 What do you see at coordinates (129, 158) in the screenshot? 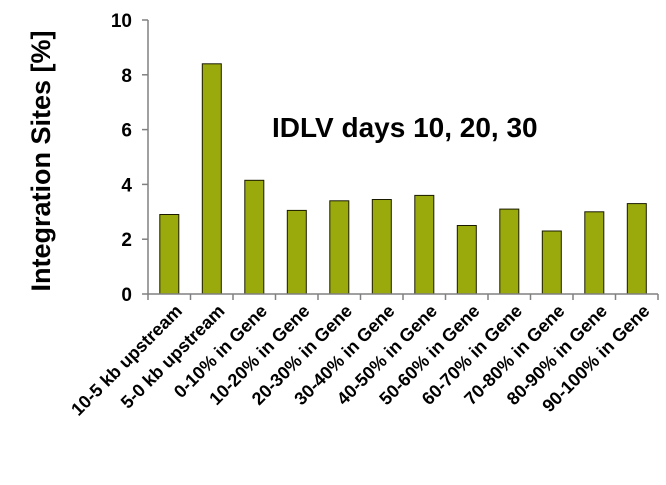
I see `y-ticks-group: 0 2 4 6 8 10` at bounding box center [129, 158].